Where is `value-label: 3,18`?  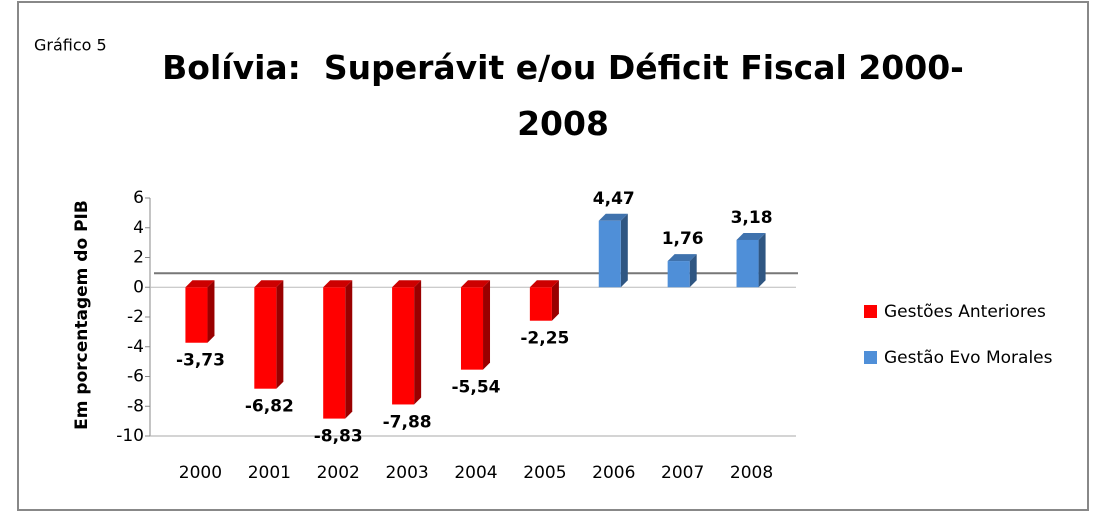 value-label: 3,18 is located at coordinates (752, 218).